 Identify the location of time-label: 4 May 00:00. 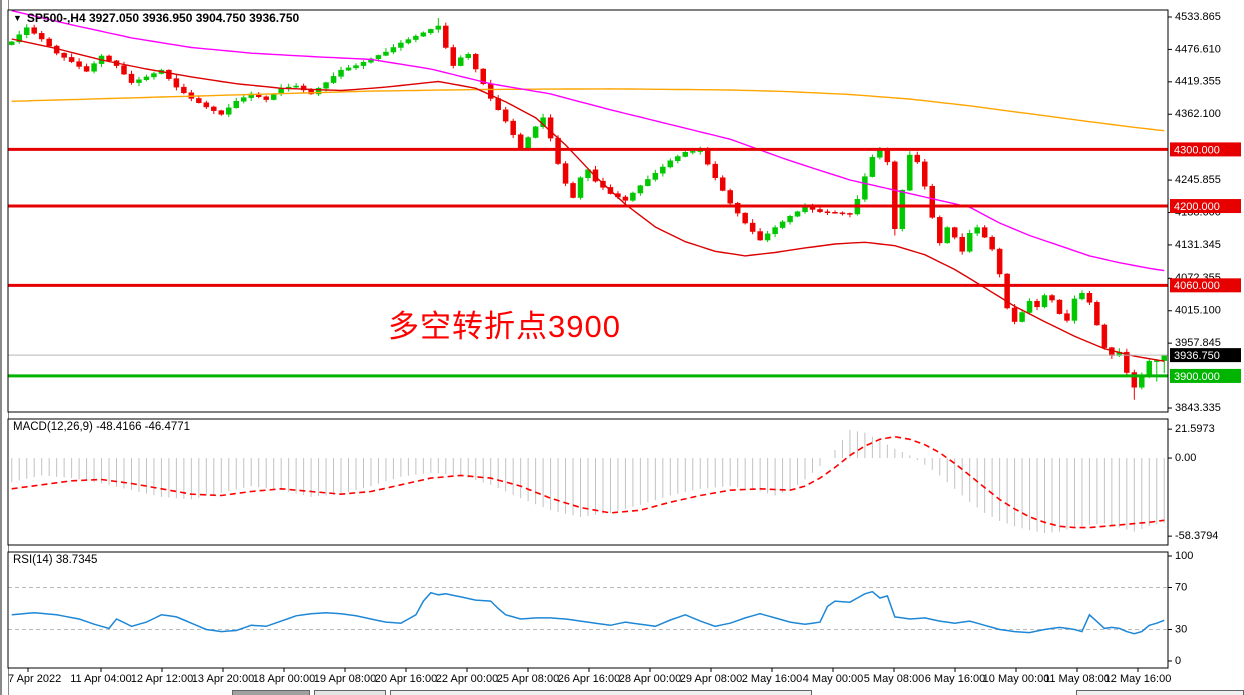
(833, 679).